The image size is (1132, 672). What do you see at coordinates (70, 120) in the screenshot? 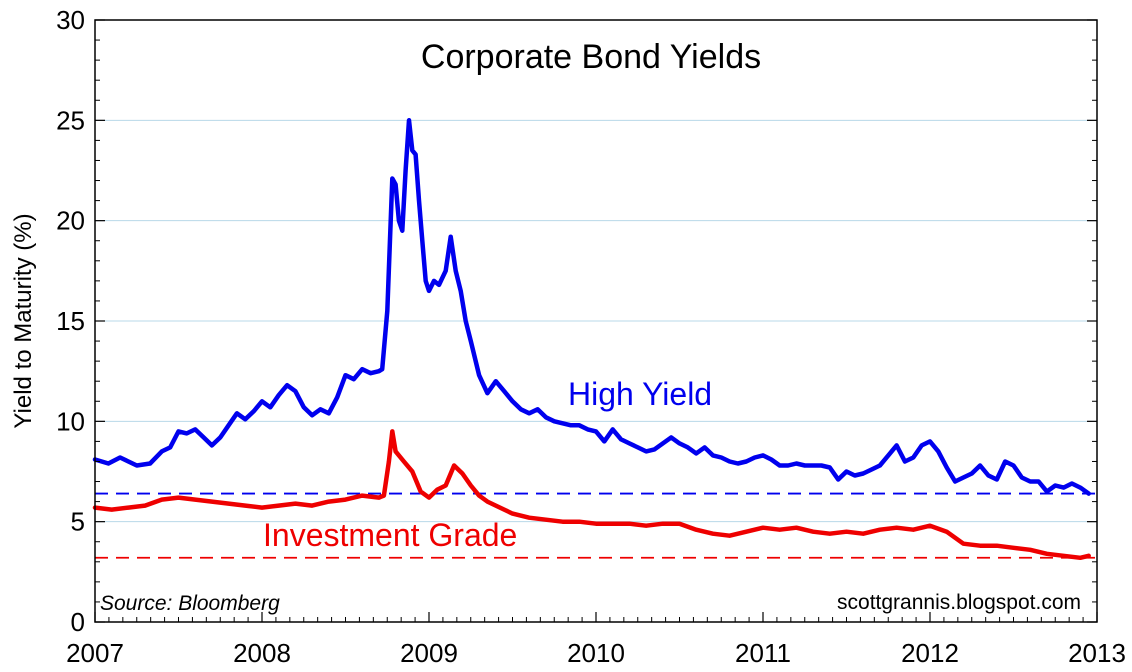
I see `y-tick-label-25: 25` at bounding box center [70, 120].